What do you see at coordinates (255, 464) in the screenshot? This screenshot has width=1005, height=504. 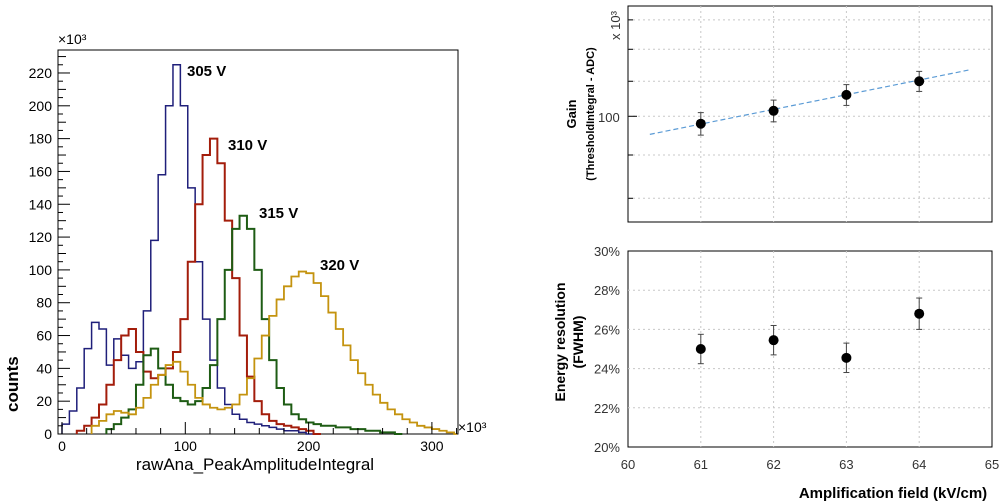 I see `histogram-x-axis-title: rawAna_PeakAmplitudeIntegral` at bounding box center [255, 464].